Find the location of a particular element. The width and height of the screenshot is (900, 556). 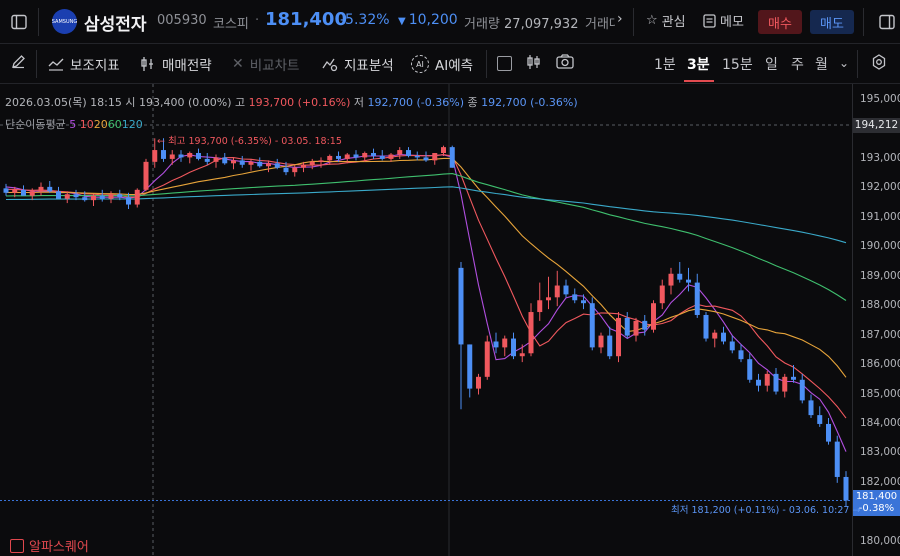

stock-market: 코스피 is located at coordinates (231, 24).